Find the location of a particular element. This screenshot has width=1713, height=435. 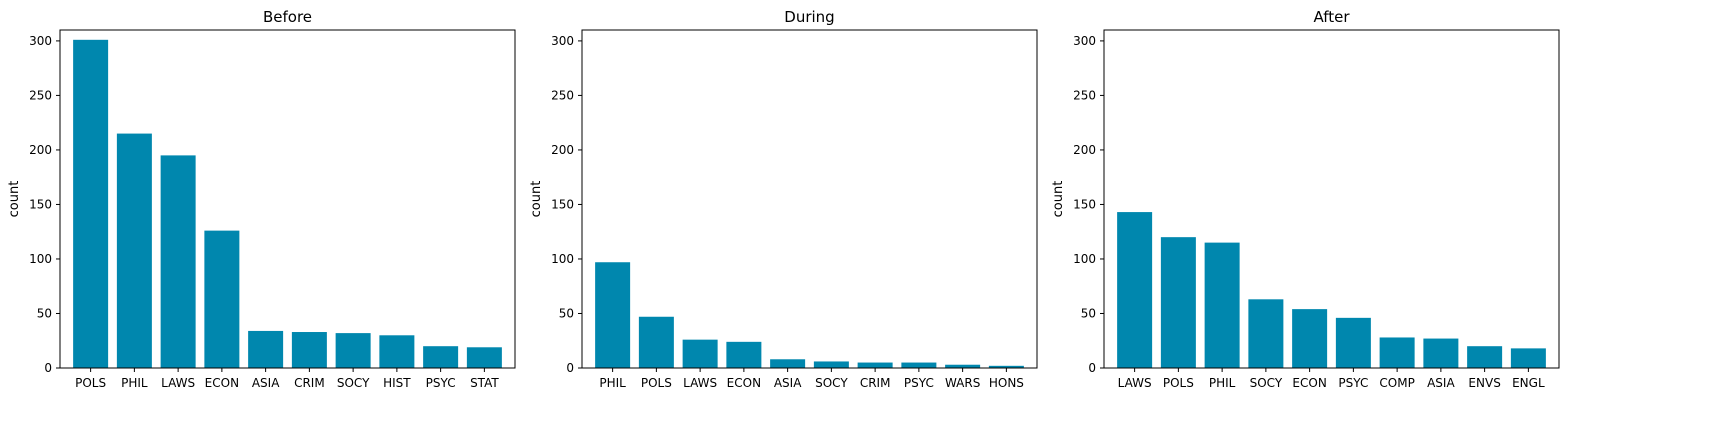

bar-wars is located at coordinates (963, 366).